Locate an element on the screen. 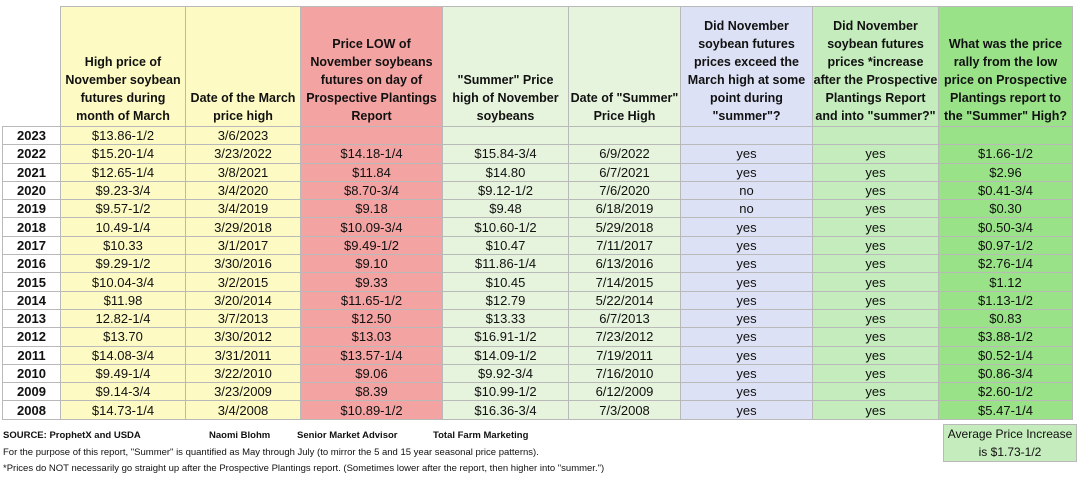 Image resolution: width=1078 pixels, height=480 pixels. summer-high-date-cell: 6/18/2019 is located at coordinates (624, 209).